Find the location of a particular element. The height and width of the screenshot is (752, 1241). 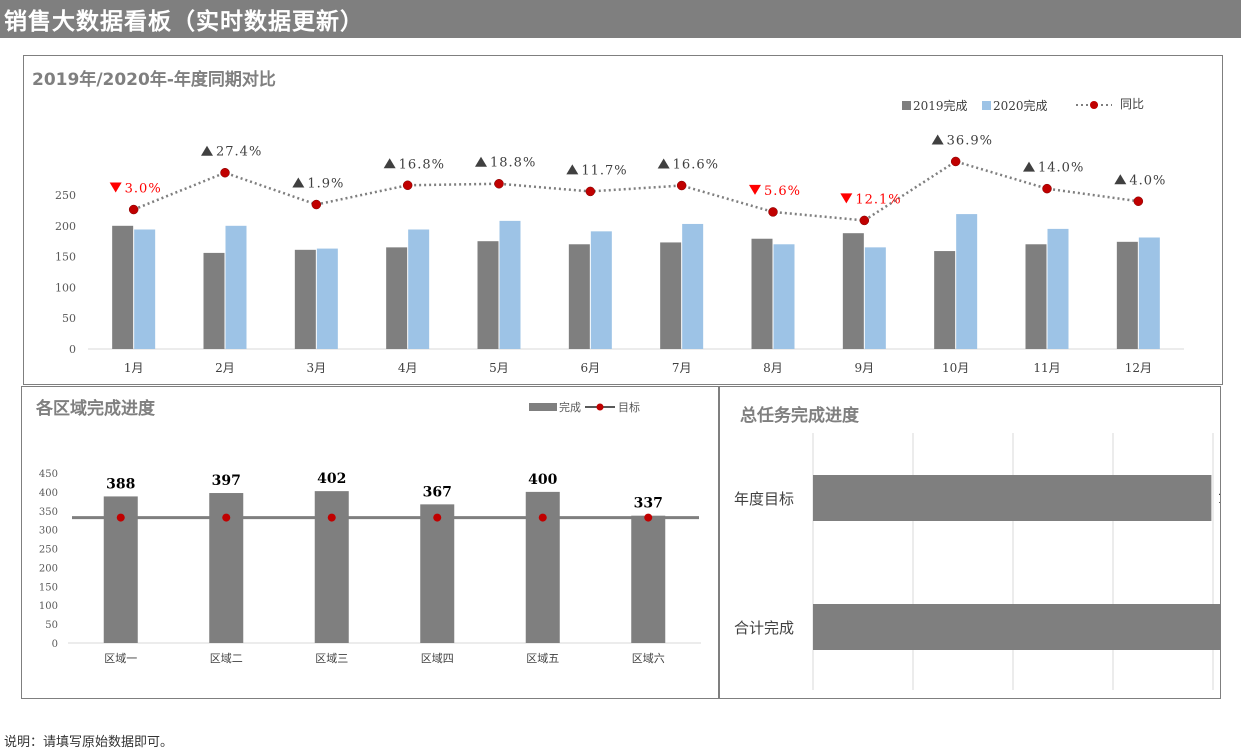

yoy-panel-title: 2019年/2020年-年度同期对比 is located at coordinates (154, 80).